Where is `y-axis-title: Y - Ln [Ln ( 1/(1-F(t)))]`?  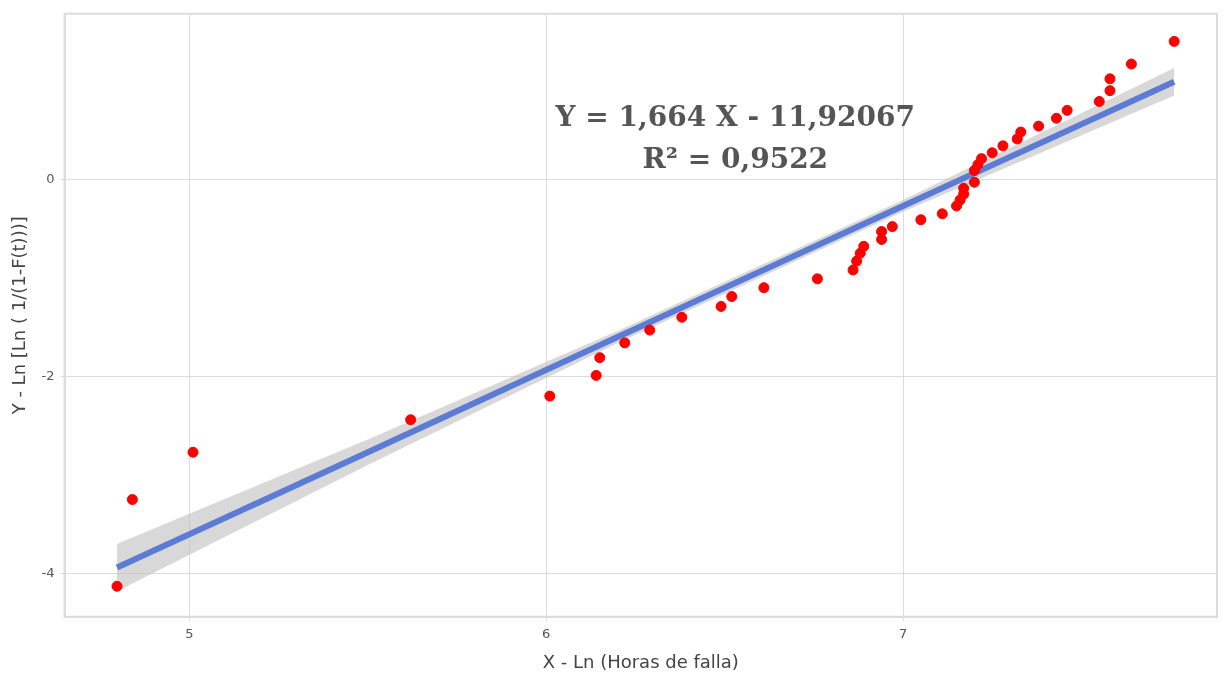 y-axis-title: Y - Ln [Ln ( 1/(1-F(t)))] is located at coordinates (19, 316).